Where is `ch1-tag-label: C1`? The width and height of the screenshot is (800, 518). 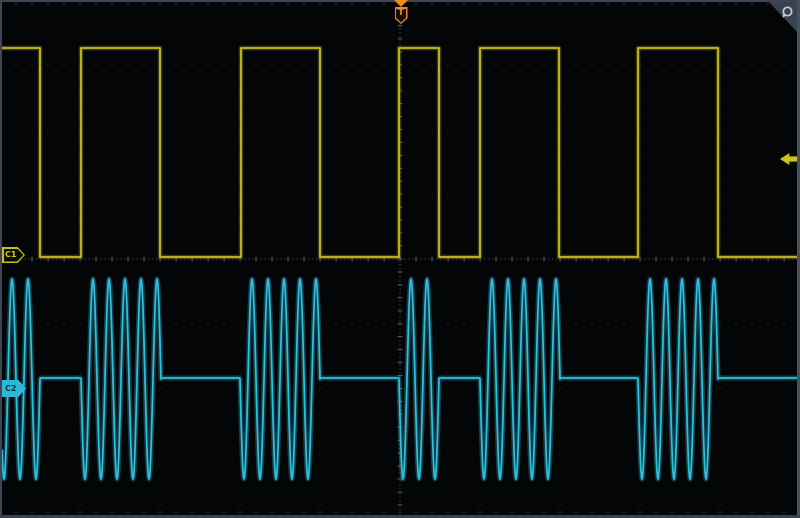 ch1-tag-label: C1 is located at coordinates (11, 254).